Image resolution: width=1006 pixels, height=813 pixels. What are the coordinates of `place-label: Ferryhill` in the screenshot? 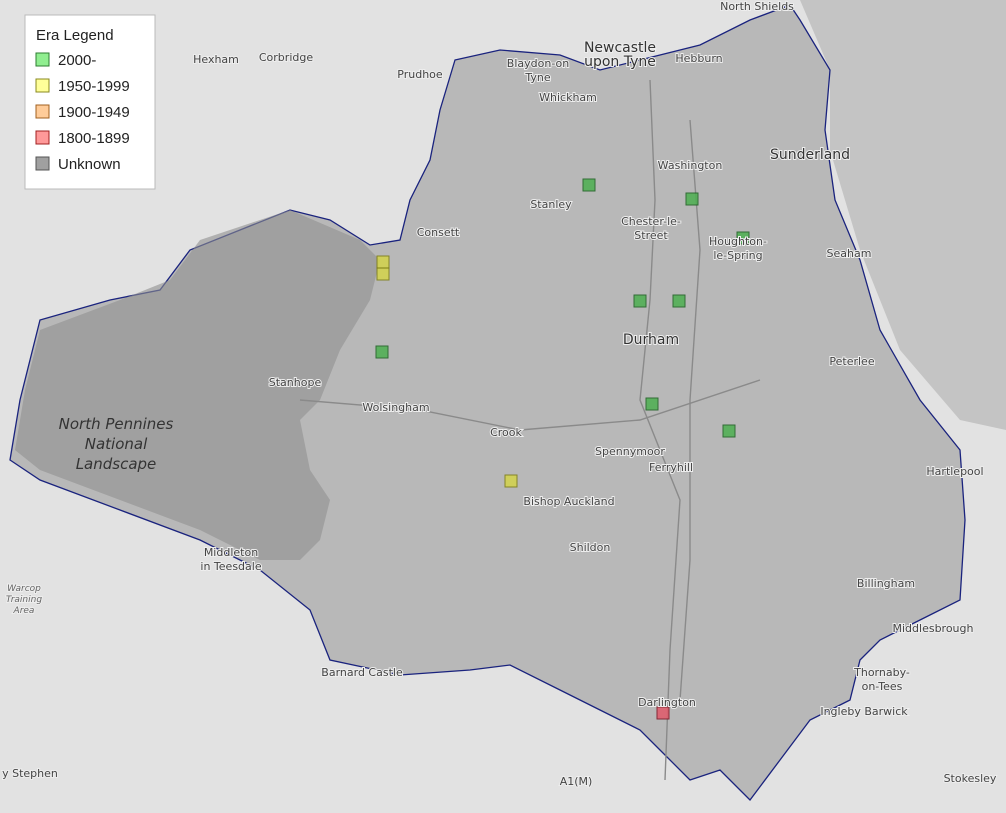 It's located at (671, 467).